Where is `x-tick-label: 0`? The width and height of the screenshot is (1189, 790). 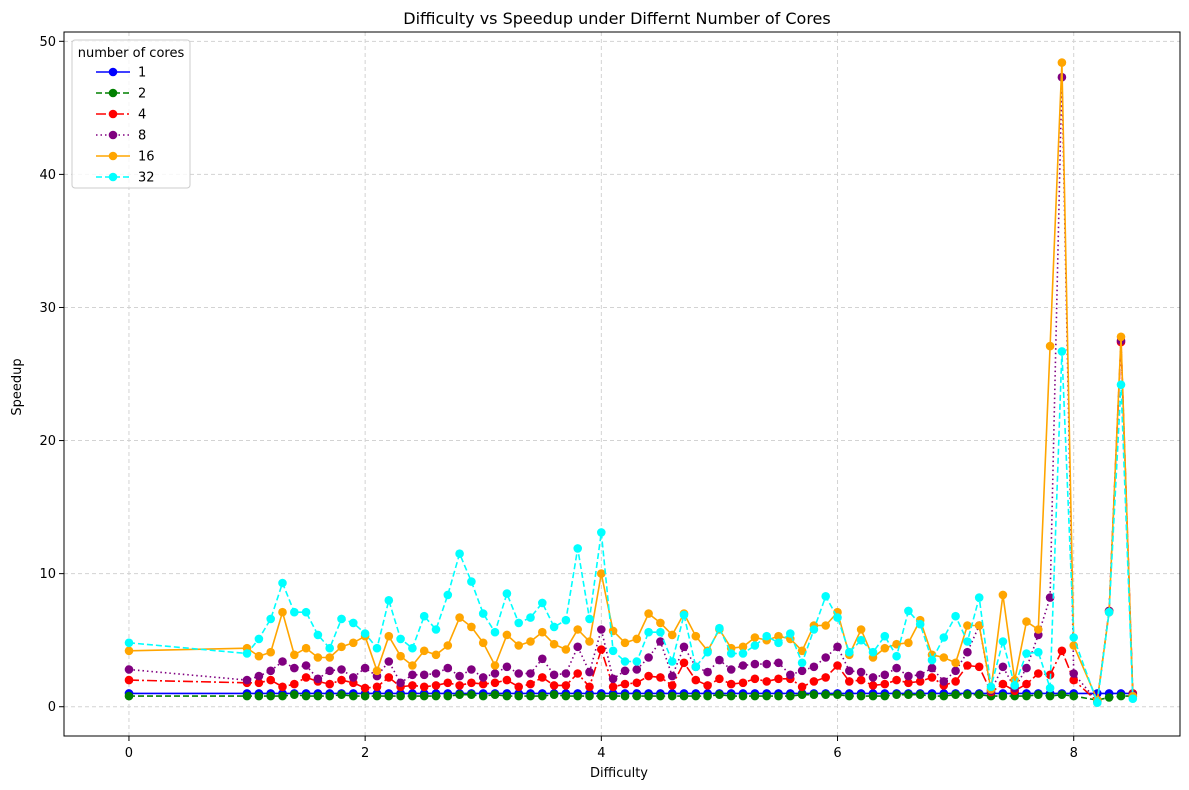 x-tick-label: 0 is located at coordinates (129, 753).